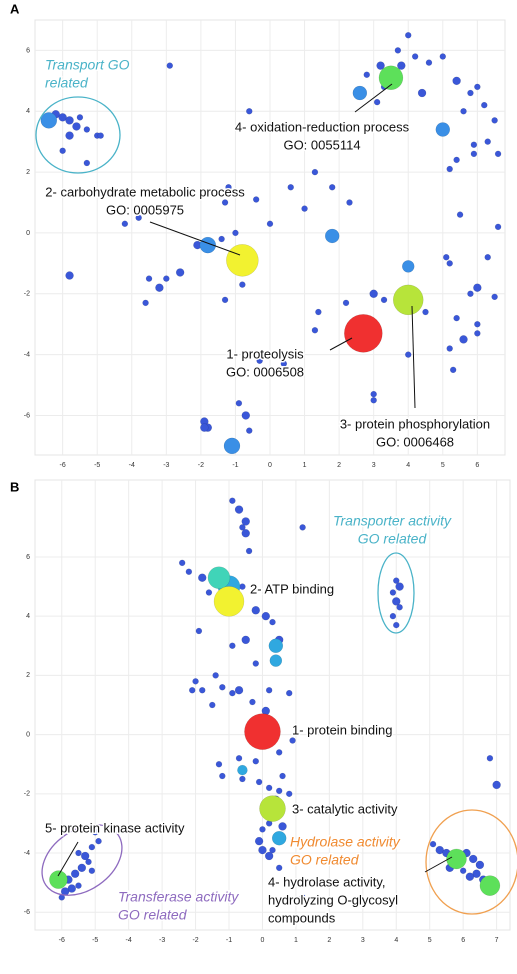  Describe the element at coordinates (415, 441) in the screenshot. I see `annotation: GO: 0006468` at that location.